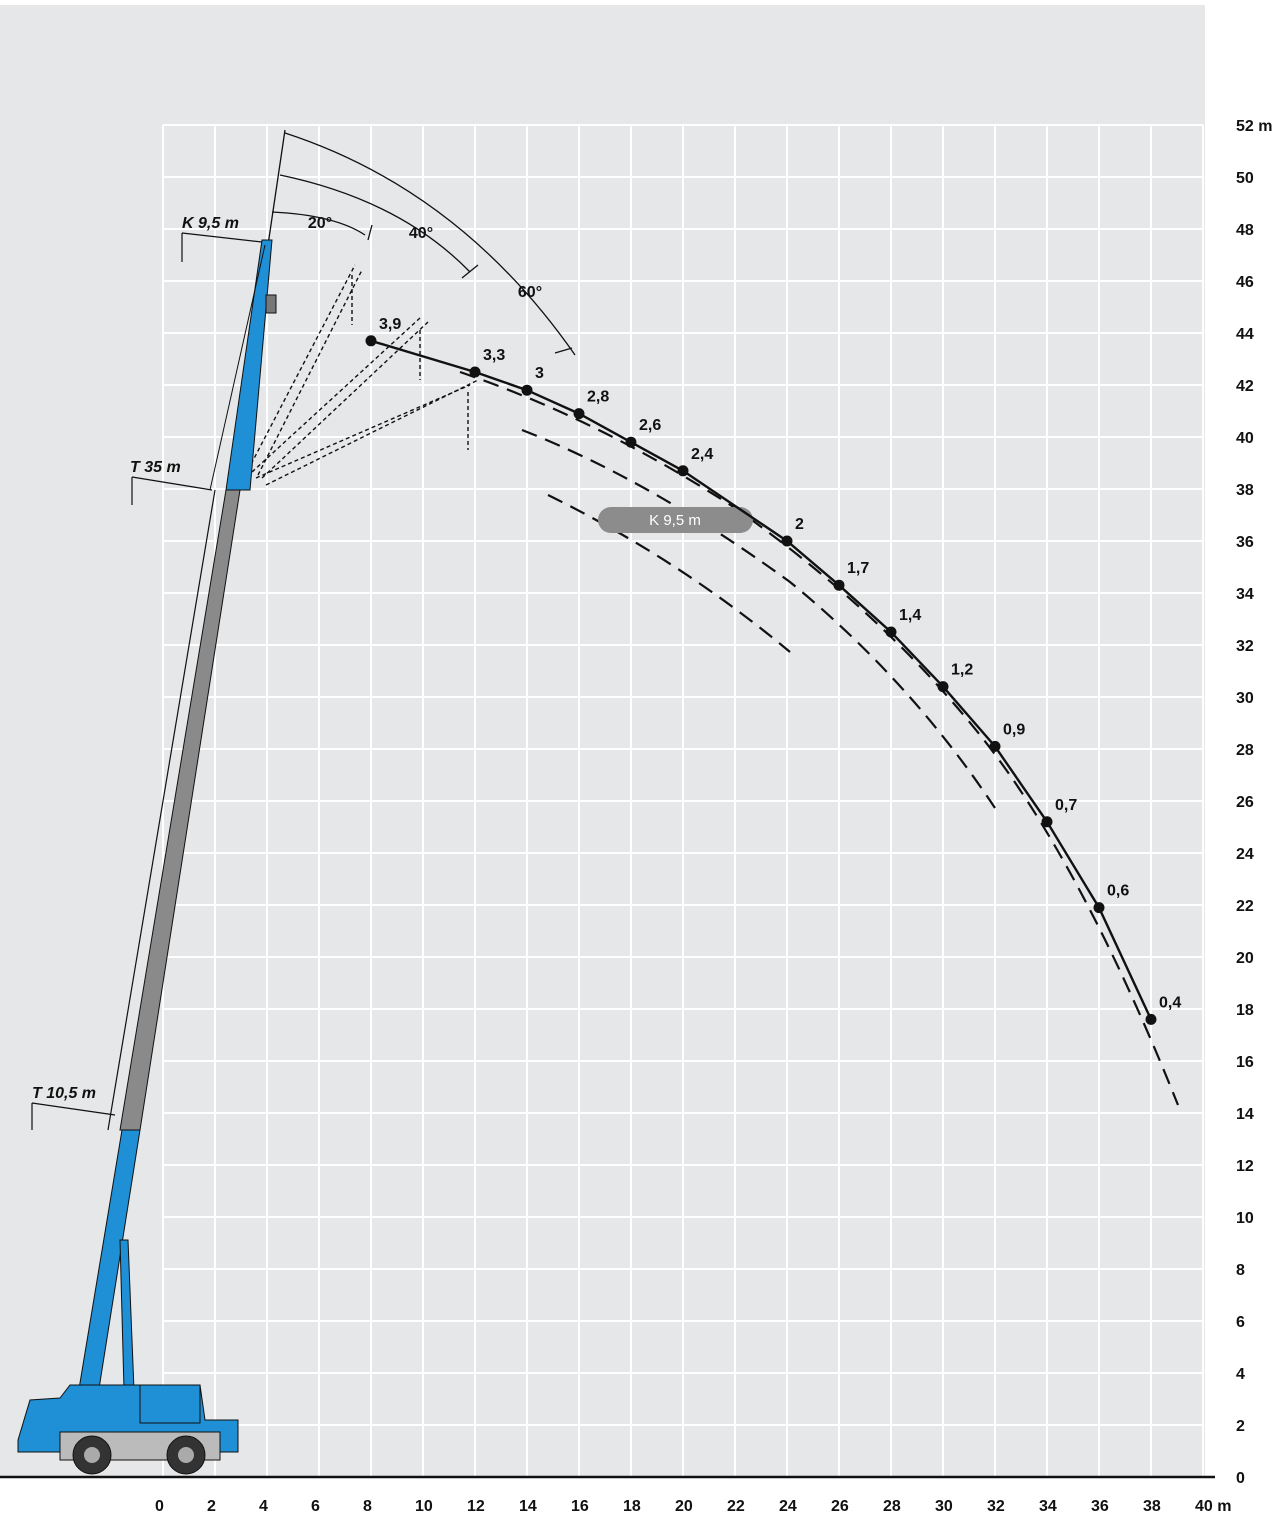 The height and width of the screenshot is (1517, 1281). What do you see at coordinates (944, 1506) in the screenshot?
I see `x-tick-label: 30` at bounding box center [944, 1506].